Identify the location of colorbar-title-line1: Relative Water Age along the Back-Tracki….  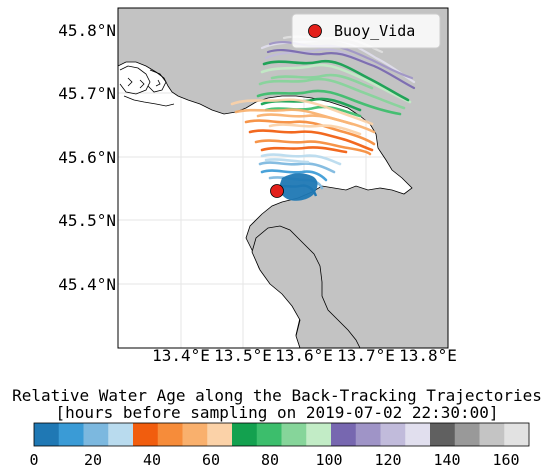
(277, 395).